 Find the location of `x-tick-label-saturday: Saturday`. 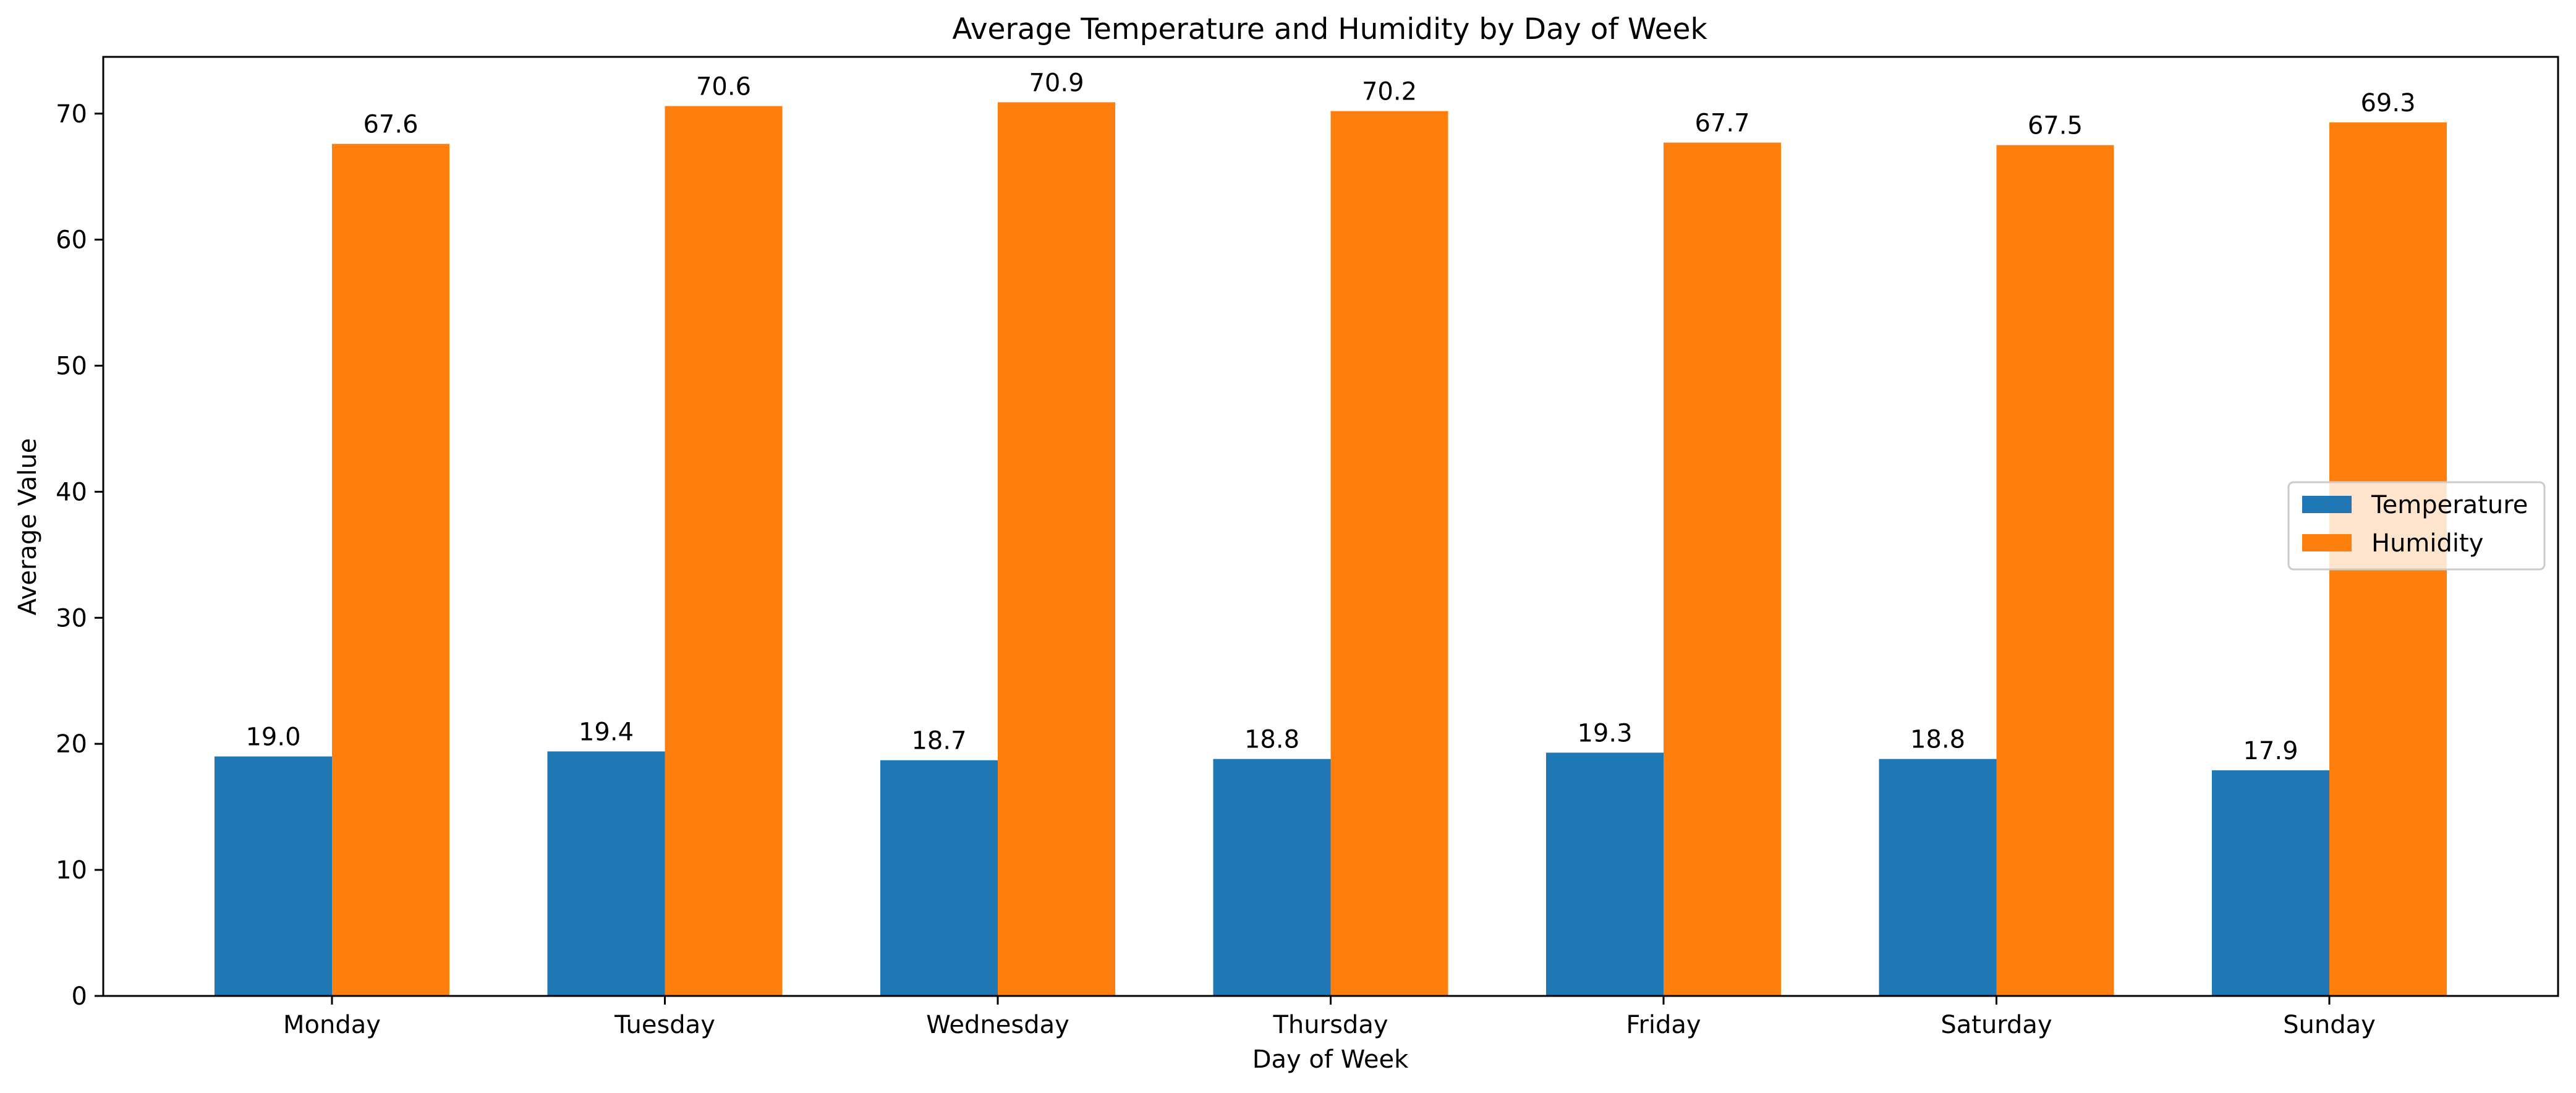

x-tick-label-saturday: Saturday is located at coordinates (1996, 1025).